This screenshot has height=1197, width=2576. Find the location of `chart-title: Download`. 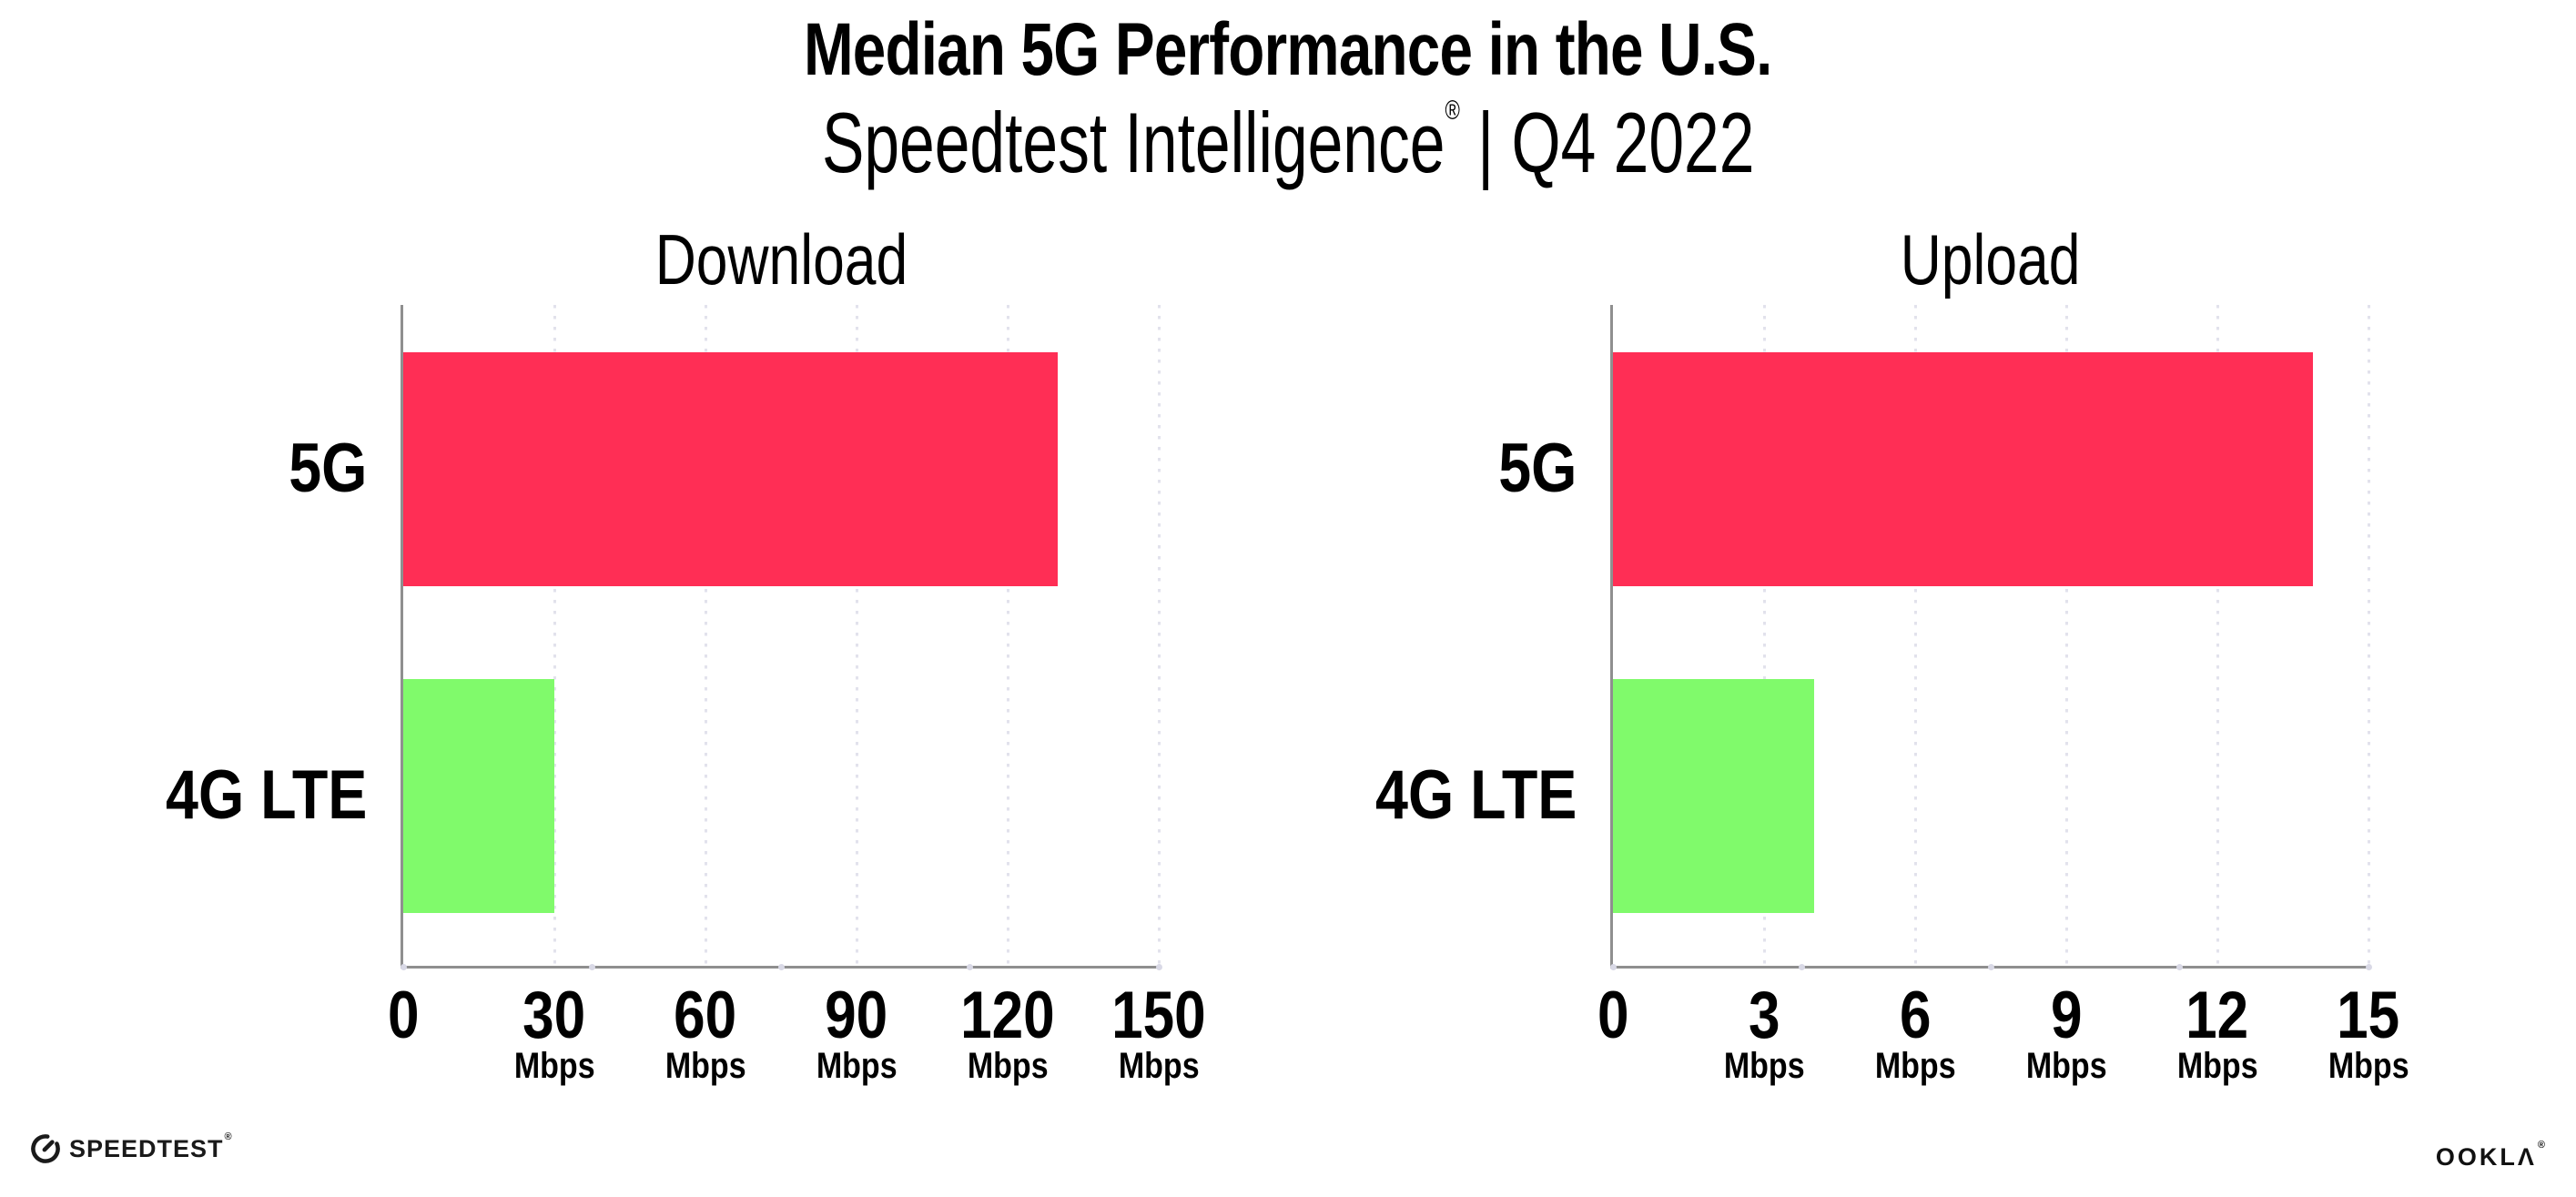

chart-title: Download is located at coordinates (781, 259).